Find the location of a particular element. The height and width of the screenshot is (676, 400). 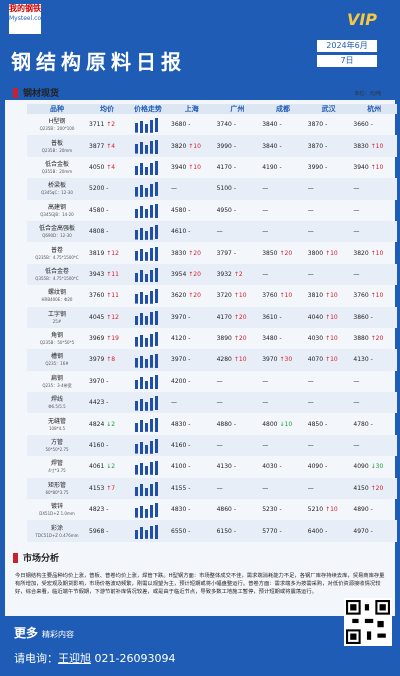

price: 3610 is located at coordinates (270, 317).